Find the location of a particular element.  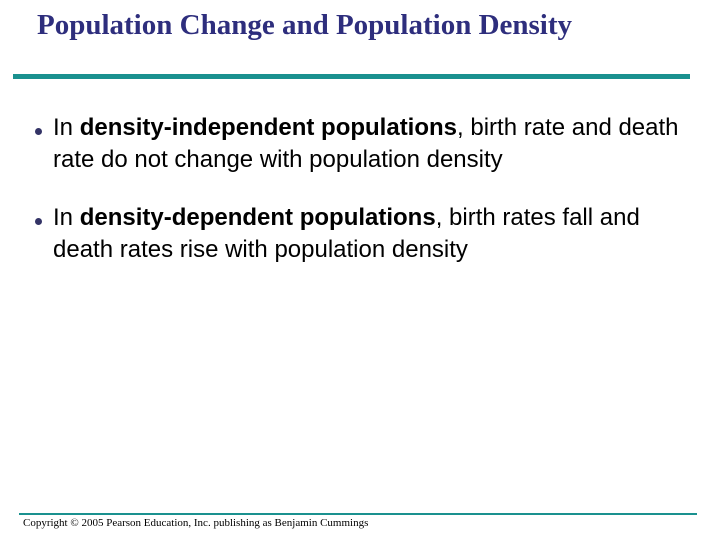

slide-title: Population Change and Population Density is located at coordinates (305, 25).